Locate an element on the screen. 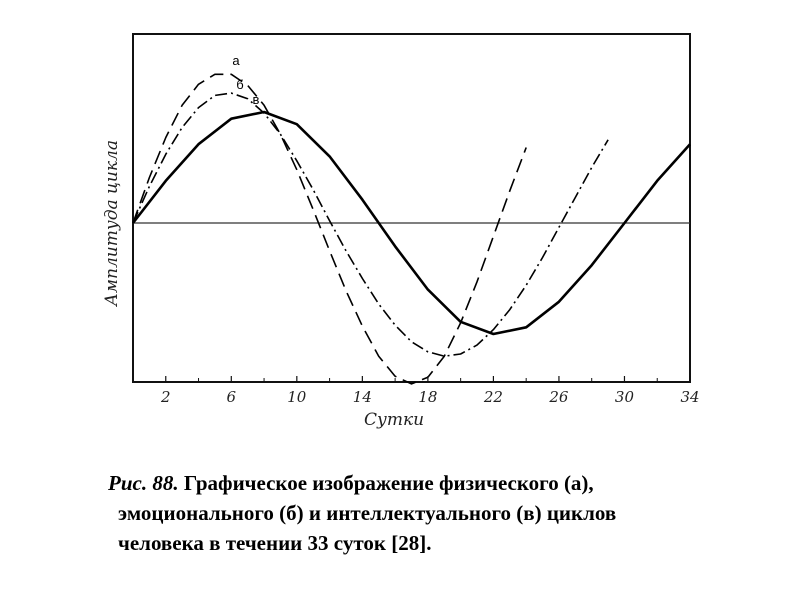  x-tick-label-26: 26 is located at coordinates (558, 397).